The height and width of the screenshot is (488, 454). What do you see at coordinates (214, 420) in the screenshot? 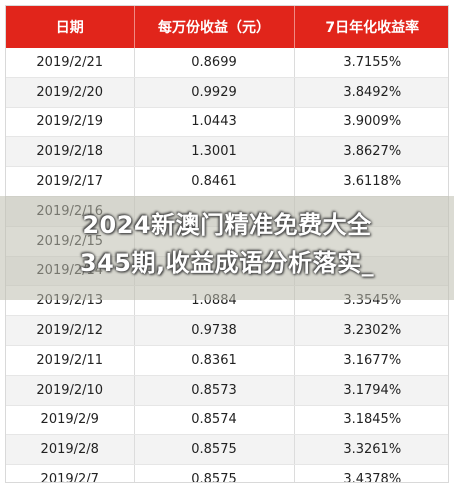
I see `cell-per-10k-yield: 0.8574` at bounding box center [214, 420].